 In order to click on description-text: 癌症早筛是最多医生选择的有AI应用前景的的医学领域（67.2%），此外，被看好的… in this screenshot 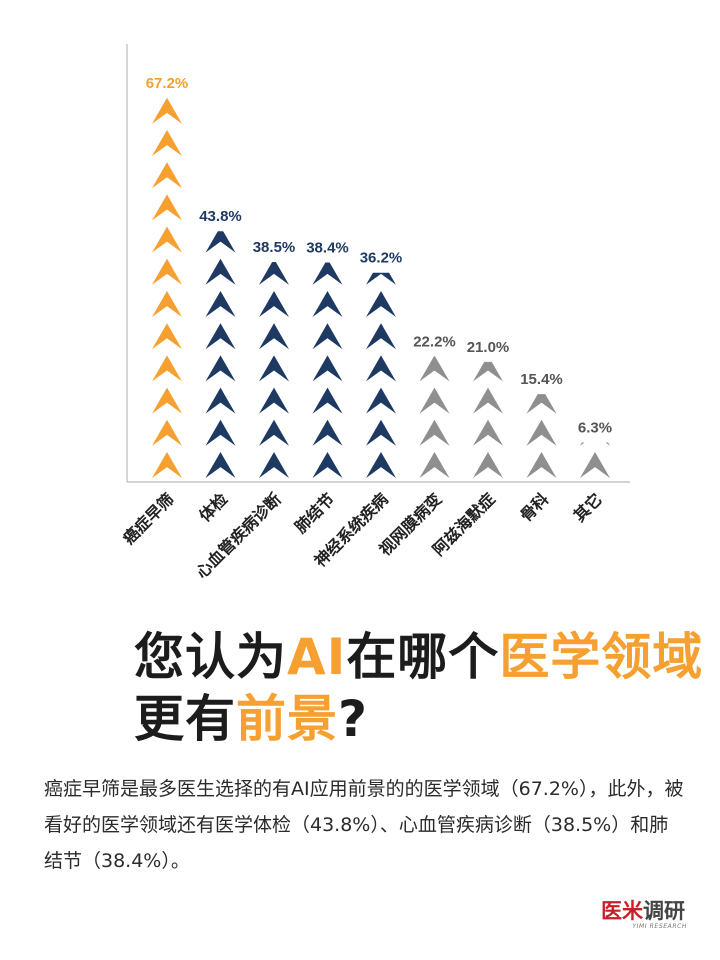, I will do `click(364, 825)`.